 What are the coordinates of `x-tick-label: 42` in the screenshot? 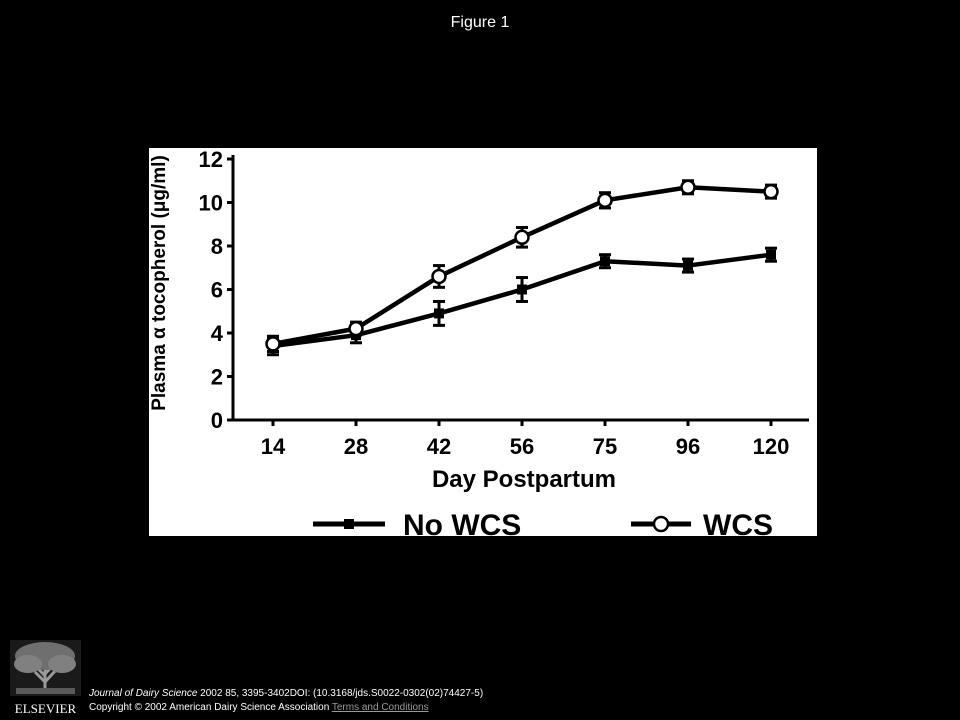 It's located at (439, 446).